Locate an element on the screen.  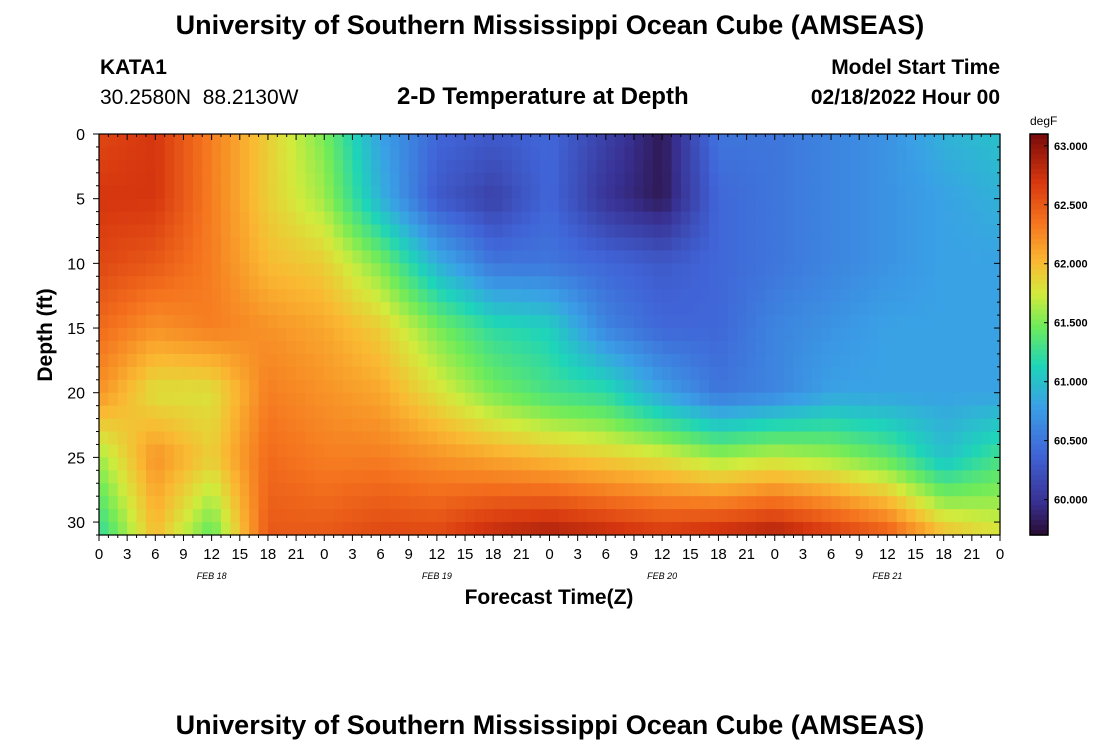
x-axis-label: Forecast Time(Z) is located at coordinates (549, 597).